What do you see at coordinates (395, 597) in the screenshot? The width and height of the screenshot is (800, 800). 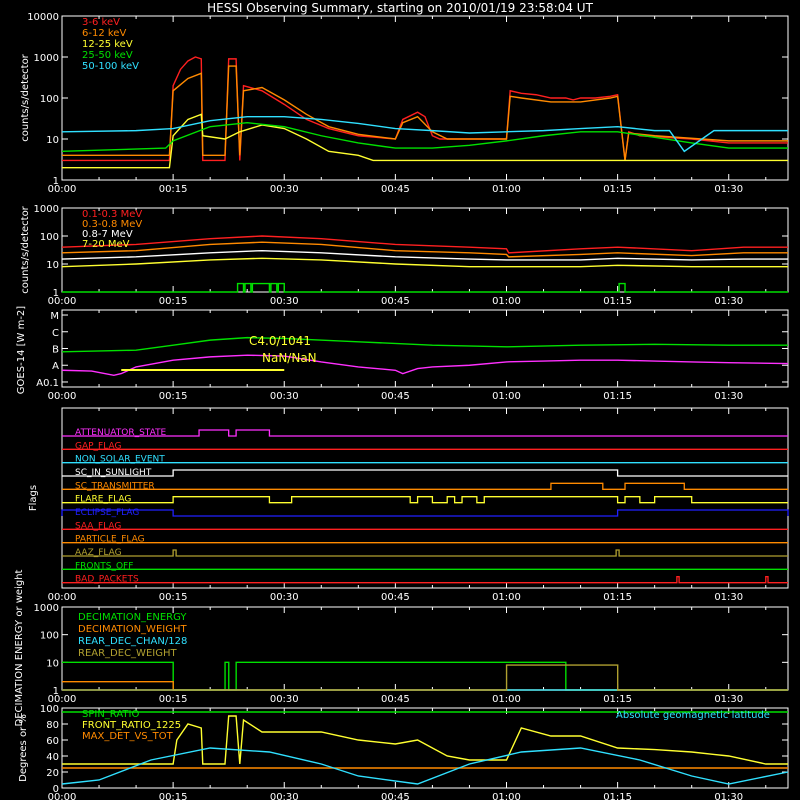 I see `flags-xtick-label: 00:45` at bounding box center [395, 597].